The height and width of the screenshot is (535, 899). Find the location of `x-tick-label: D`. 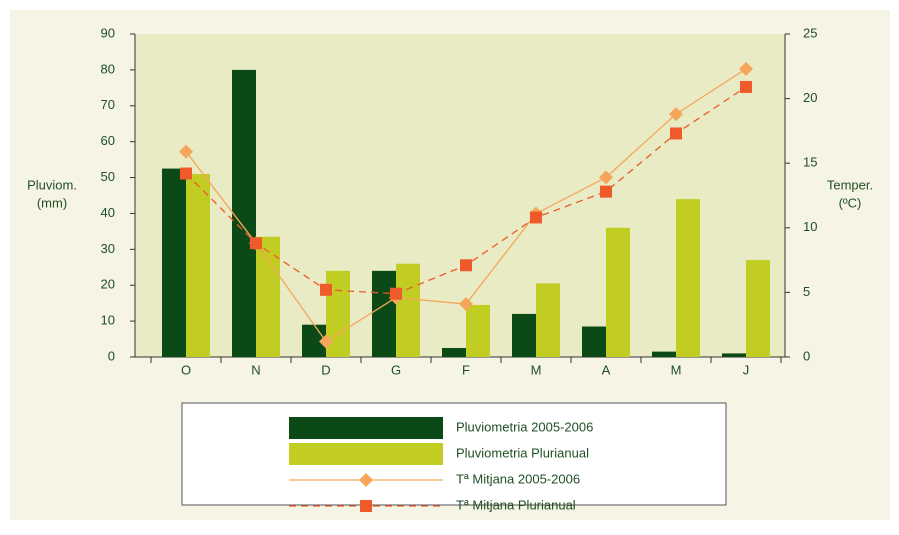

x-tick-label: D is located at coordinates (325, 369).